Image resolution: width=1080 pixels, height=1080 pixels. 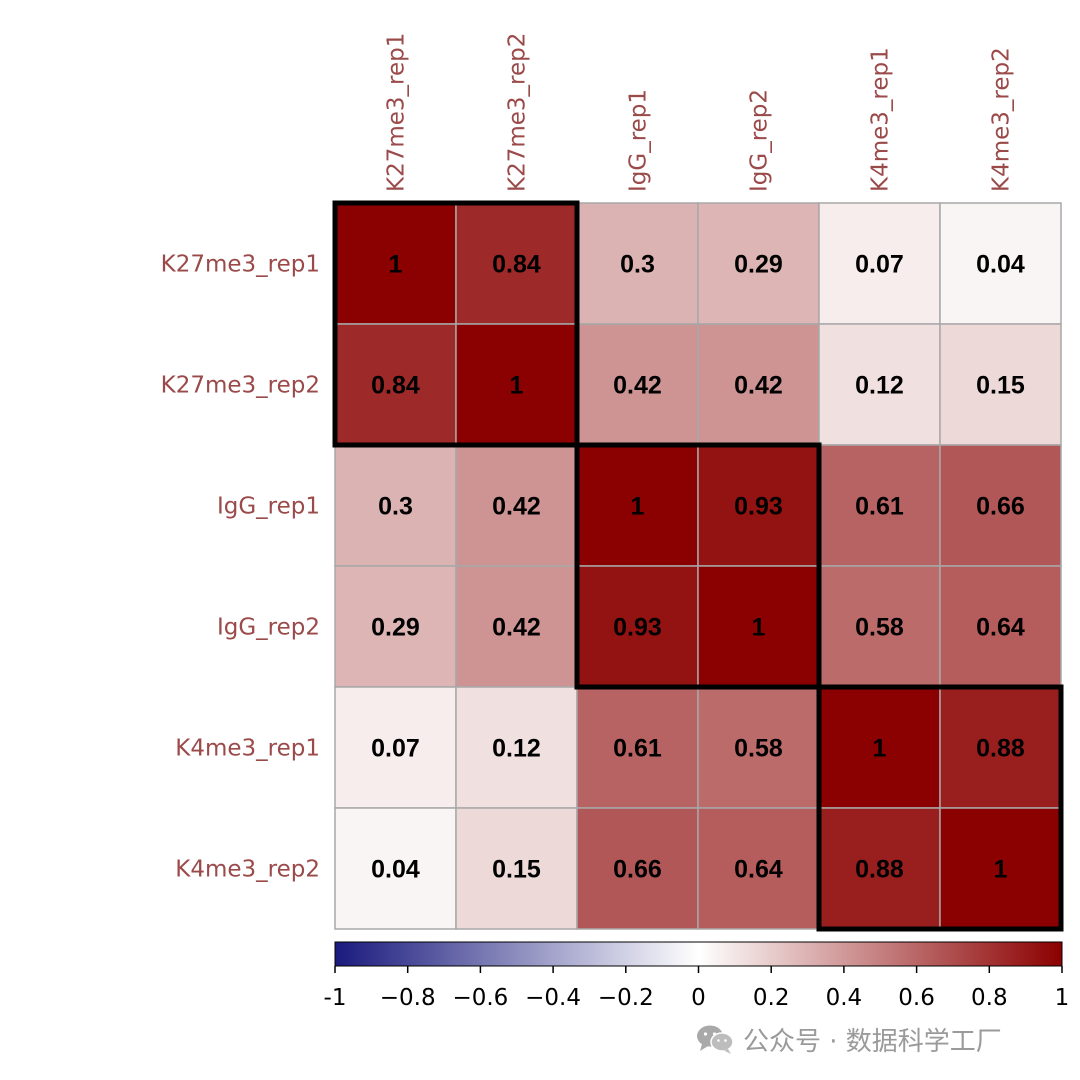 I want to click on watermark-text: 公众号 · 数据科学工厂, so click(x=872, y=1041).